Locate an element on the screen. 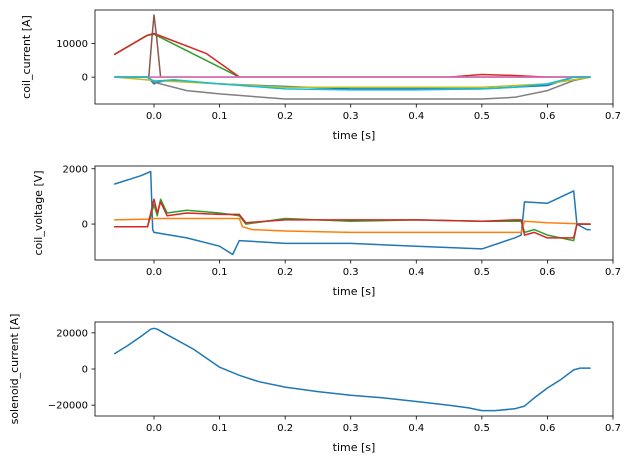 The image size is (629, 470). series-line-solenoid is located at coordinates (352, 369).